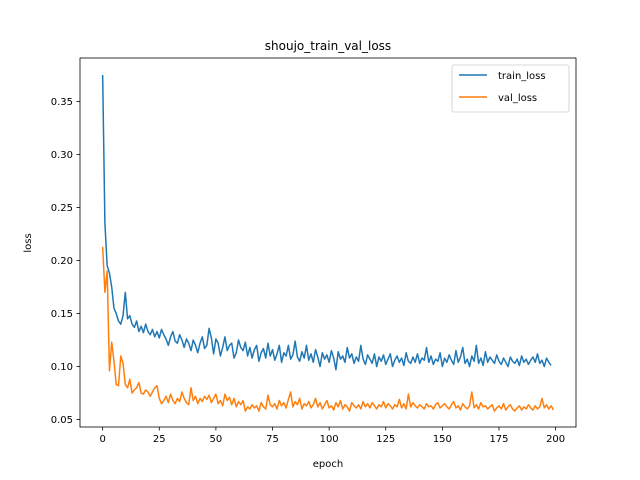 The image size is (640, 480). Describe the element at coordinates (329, 439) in the screenshot. I see `x-tick-label: 100` at that location.